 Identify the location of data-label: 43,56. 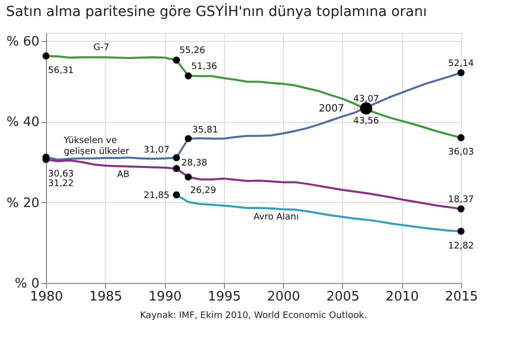
(366, 121).